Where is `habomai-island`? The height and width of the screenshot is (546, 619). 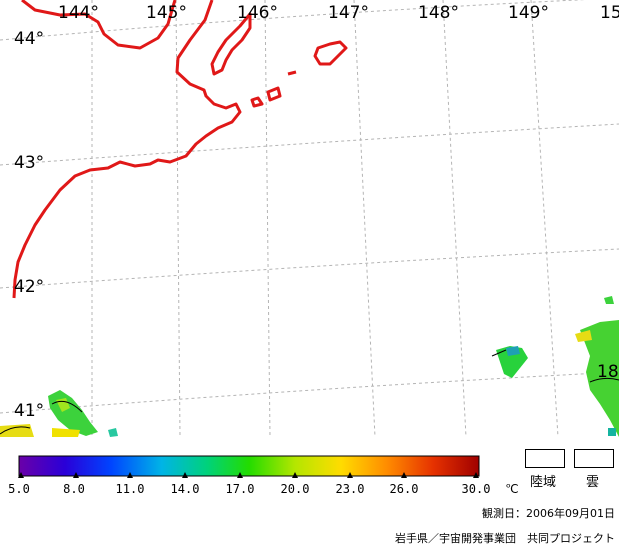 habomai-island is located at coordinates (274, 94).